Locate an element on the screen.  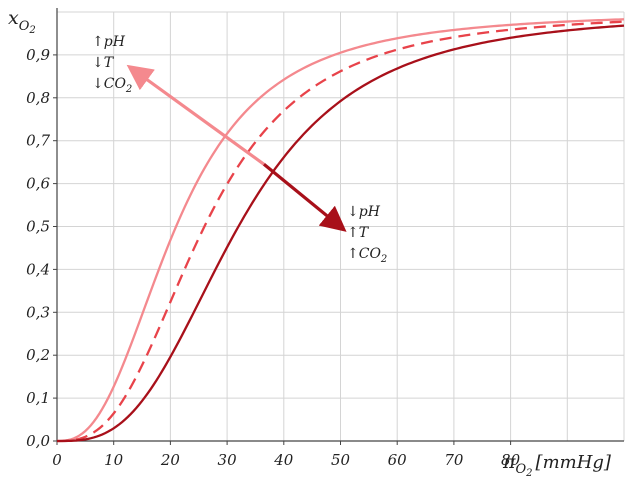
y-tick-label: 0,4 is located at coordinates (38, 269).